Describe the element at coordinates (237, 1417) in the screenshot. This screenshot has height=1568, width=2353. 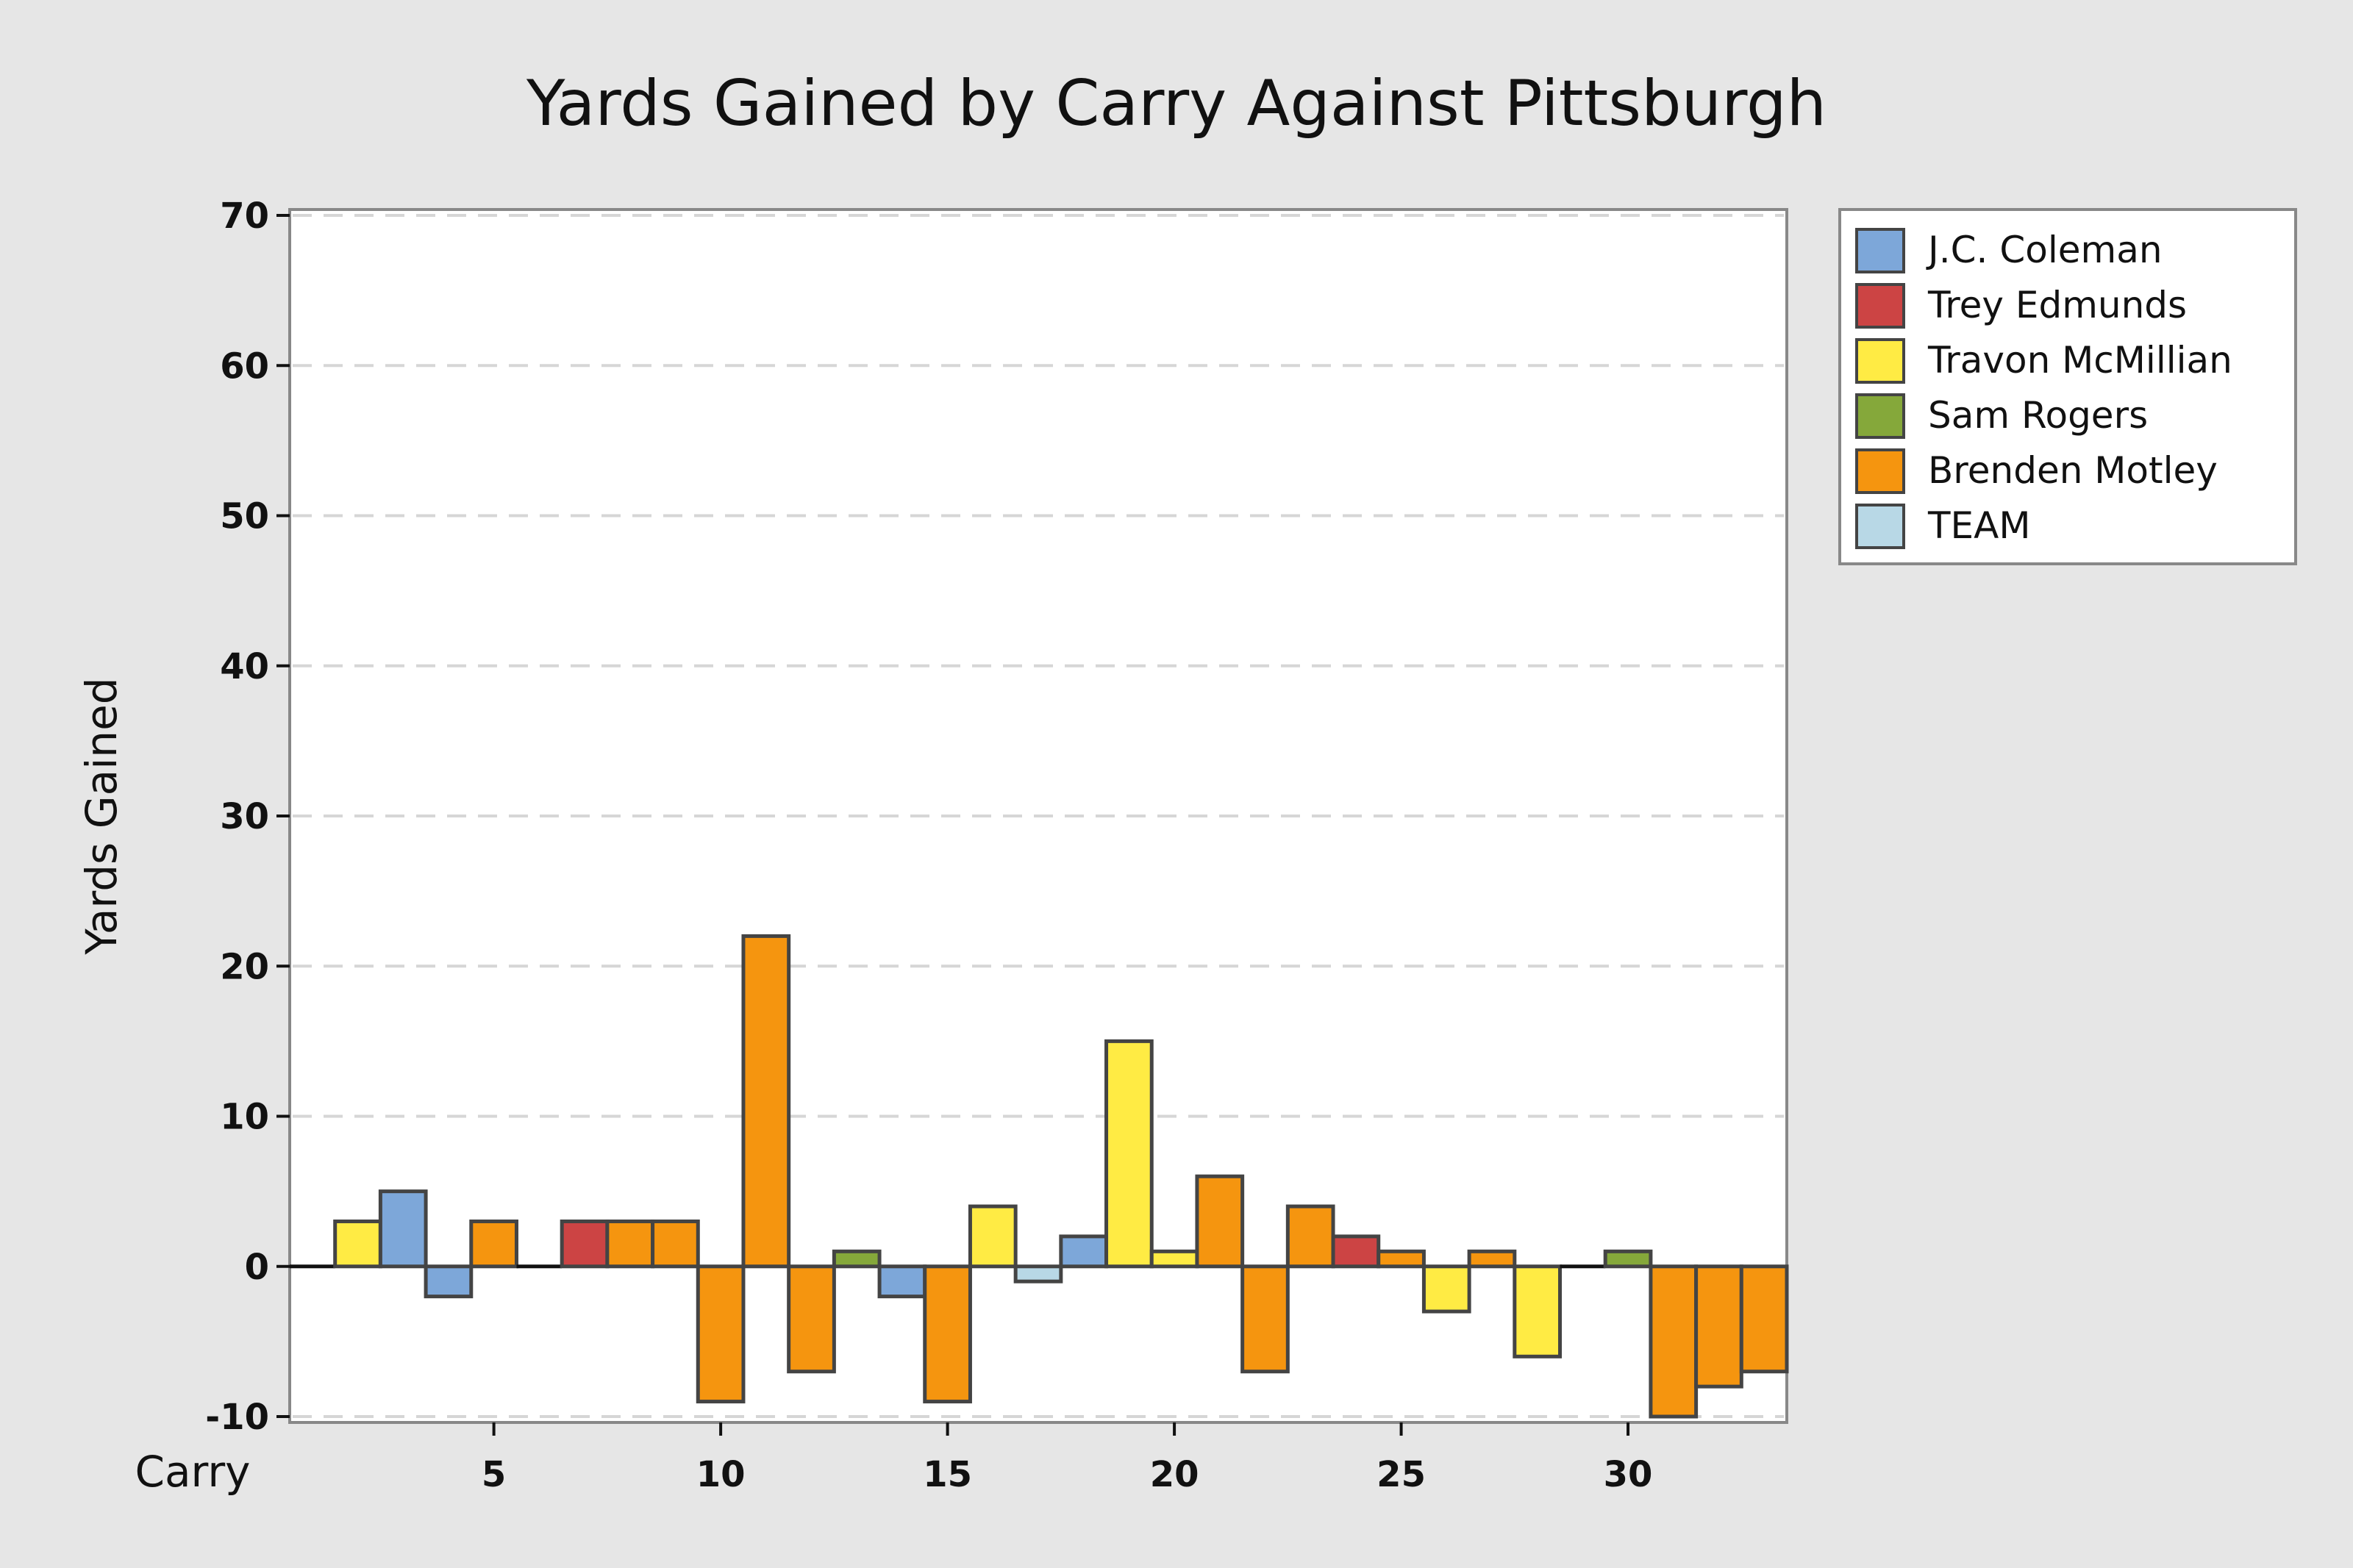
I see `y-tick-label: -10` at that location.